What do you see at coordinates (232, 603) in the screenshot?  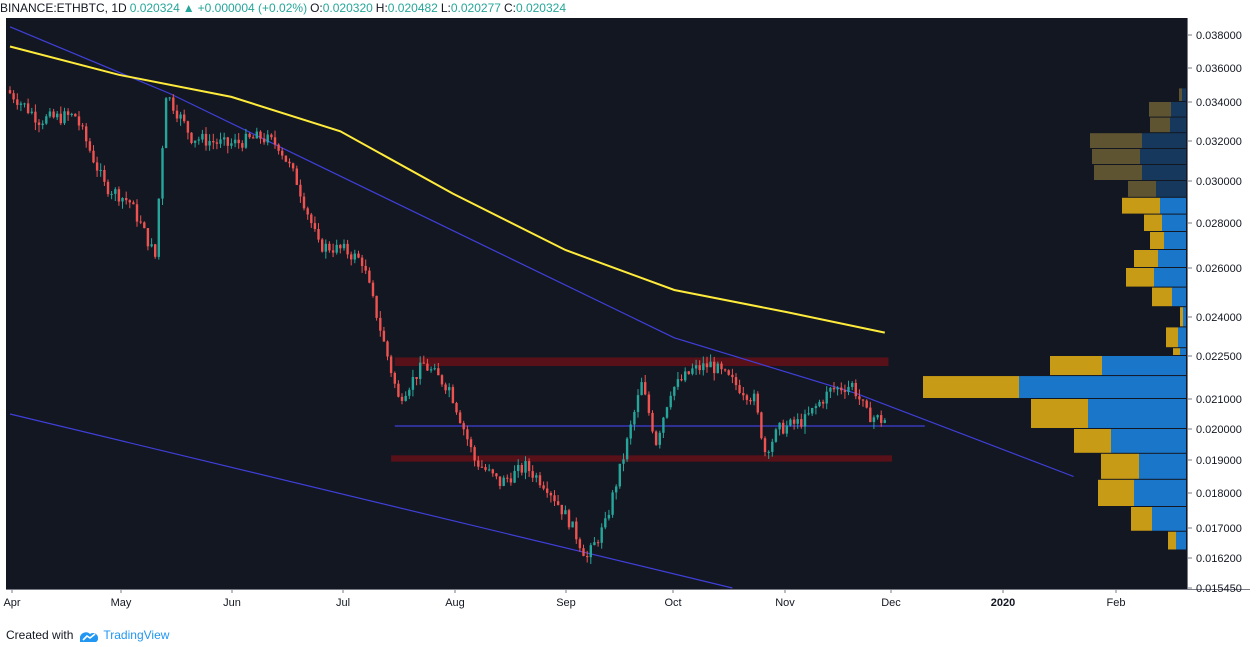 I see `time-tick-label: Jun` at bounding box center [232, 603].